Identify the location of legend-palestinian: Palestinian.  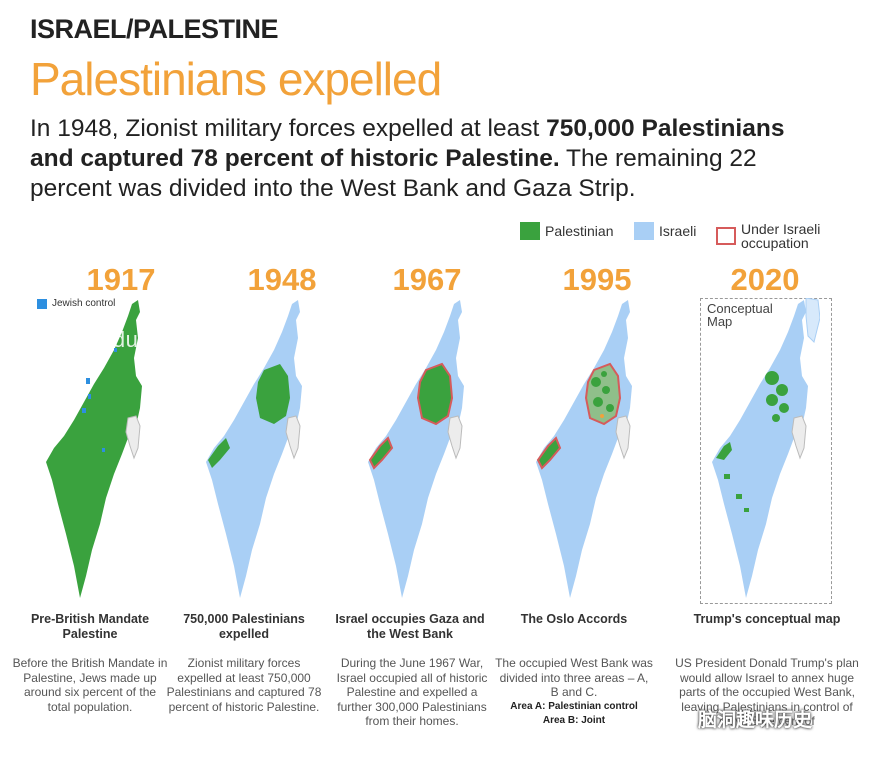
(567, 231).